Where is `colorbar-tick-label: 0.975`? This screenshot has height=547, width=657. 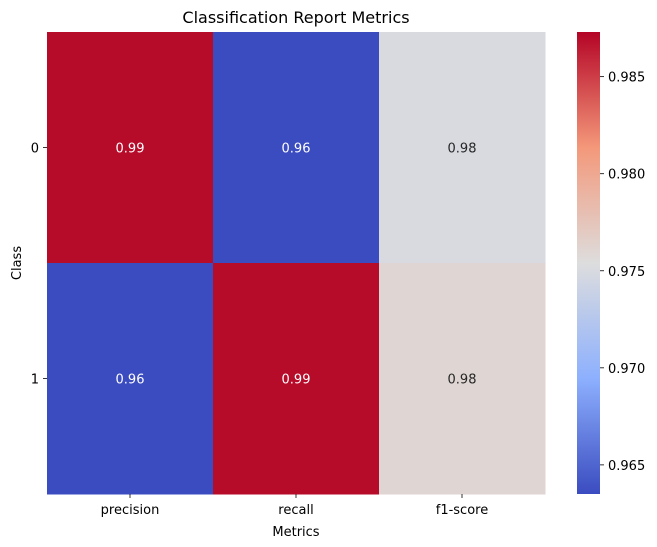
colorbar-tick-label: 0.975 is located at coordinates (626, 272).